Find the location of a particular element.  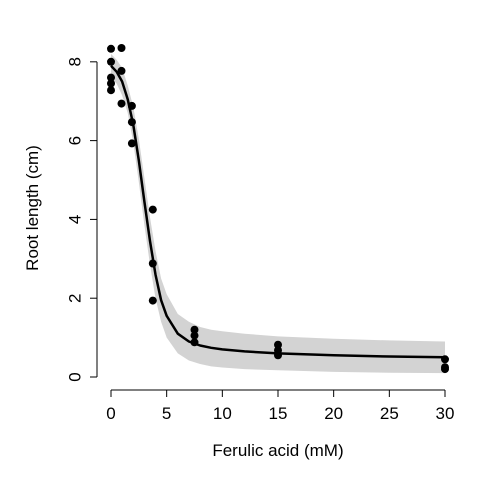

x-tick-label: 20 is located at coordinates (333, 413).